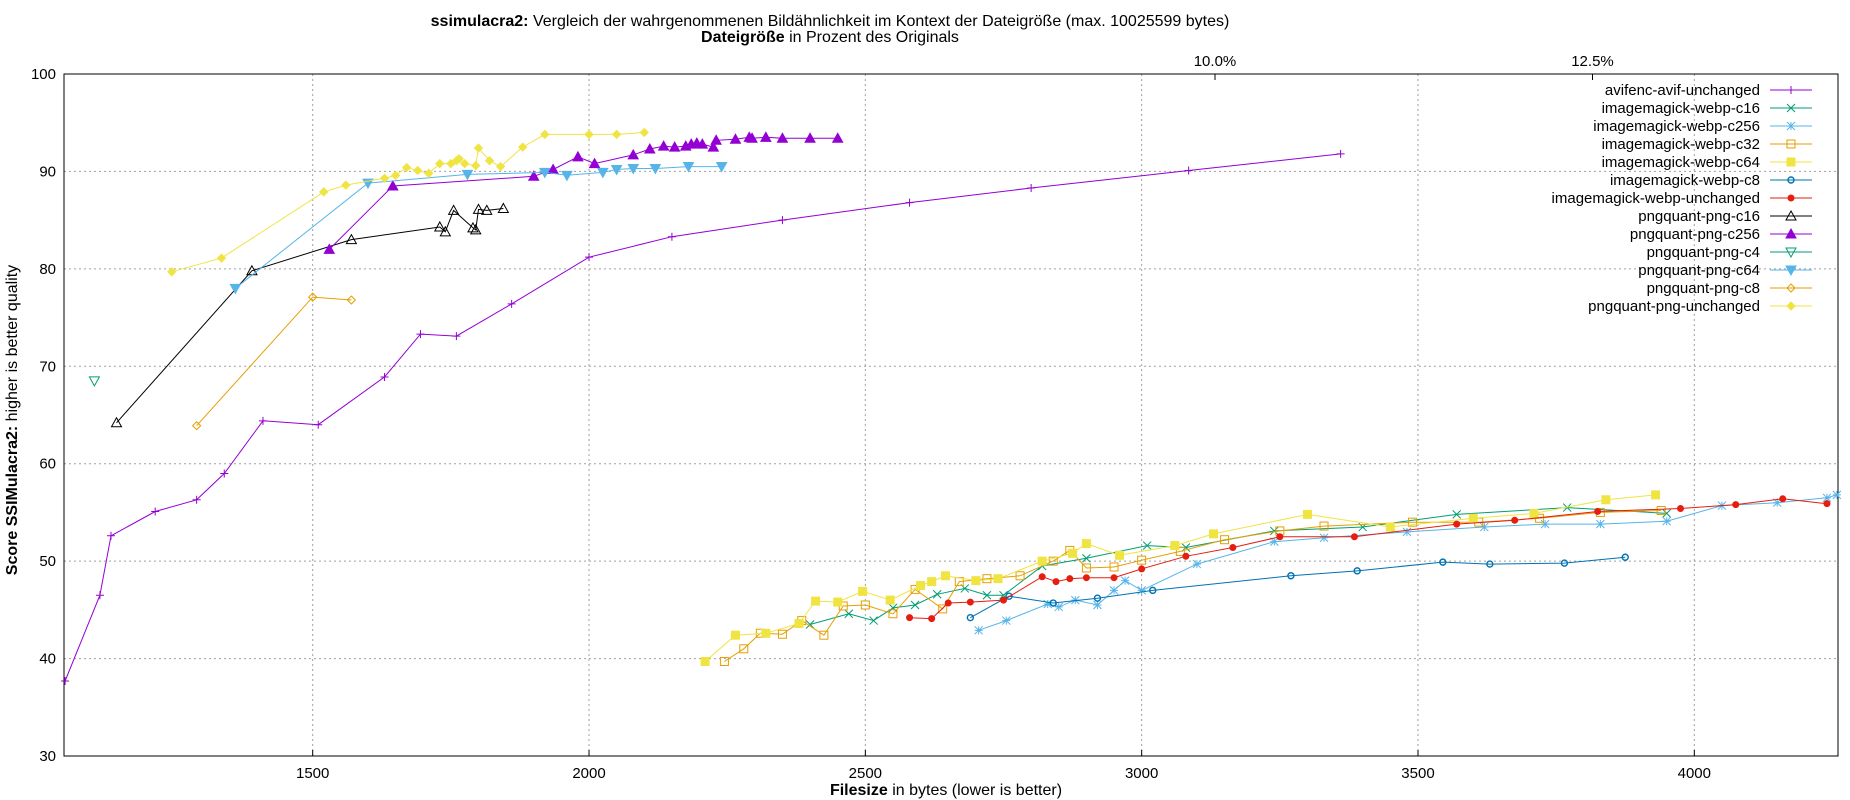  Describe the element at coordinates (1699, 216) in the screenshot. I see `legend-label: pngquant-png-c16` at that location.